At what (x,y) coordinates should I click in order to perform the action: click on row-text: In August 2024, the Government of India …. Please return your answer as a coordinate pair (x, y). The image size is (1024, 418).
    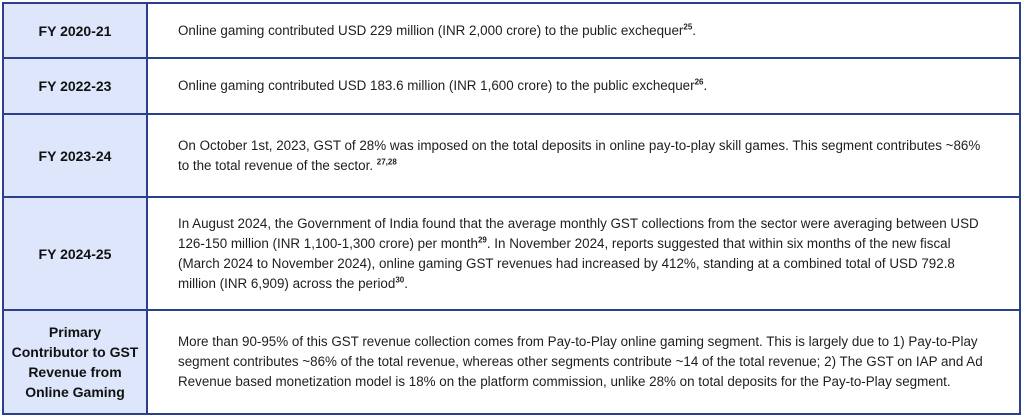
    Looking at the image, I should click on (578, 253).